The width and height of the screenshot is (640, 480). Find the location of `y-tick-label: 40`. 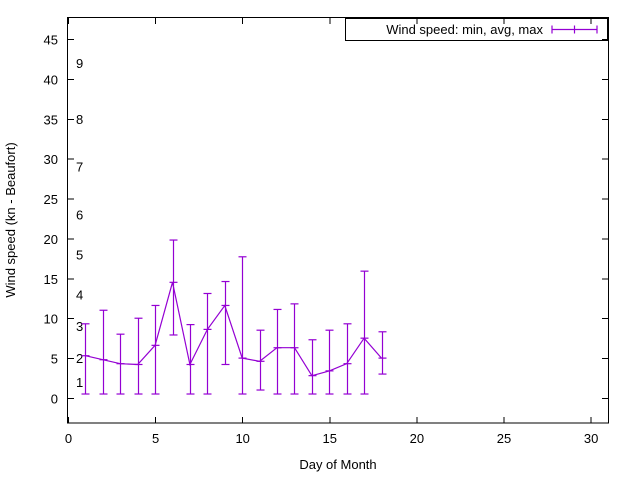

y-tick-label: 40 is located at coordinates (51, 79).